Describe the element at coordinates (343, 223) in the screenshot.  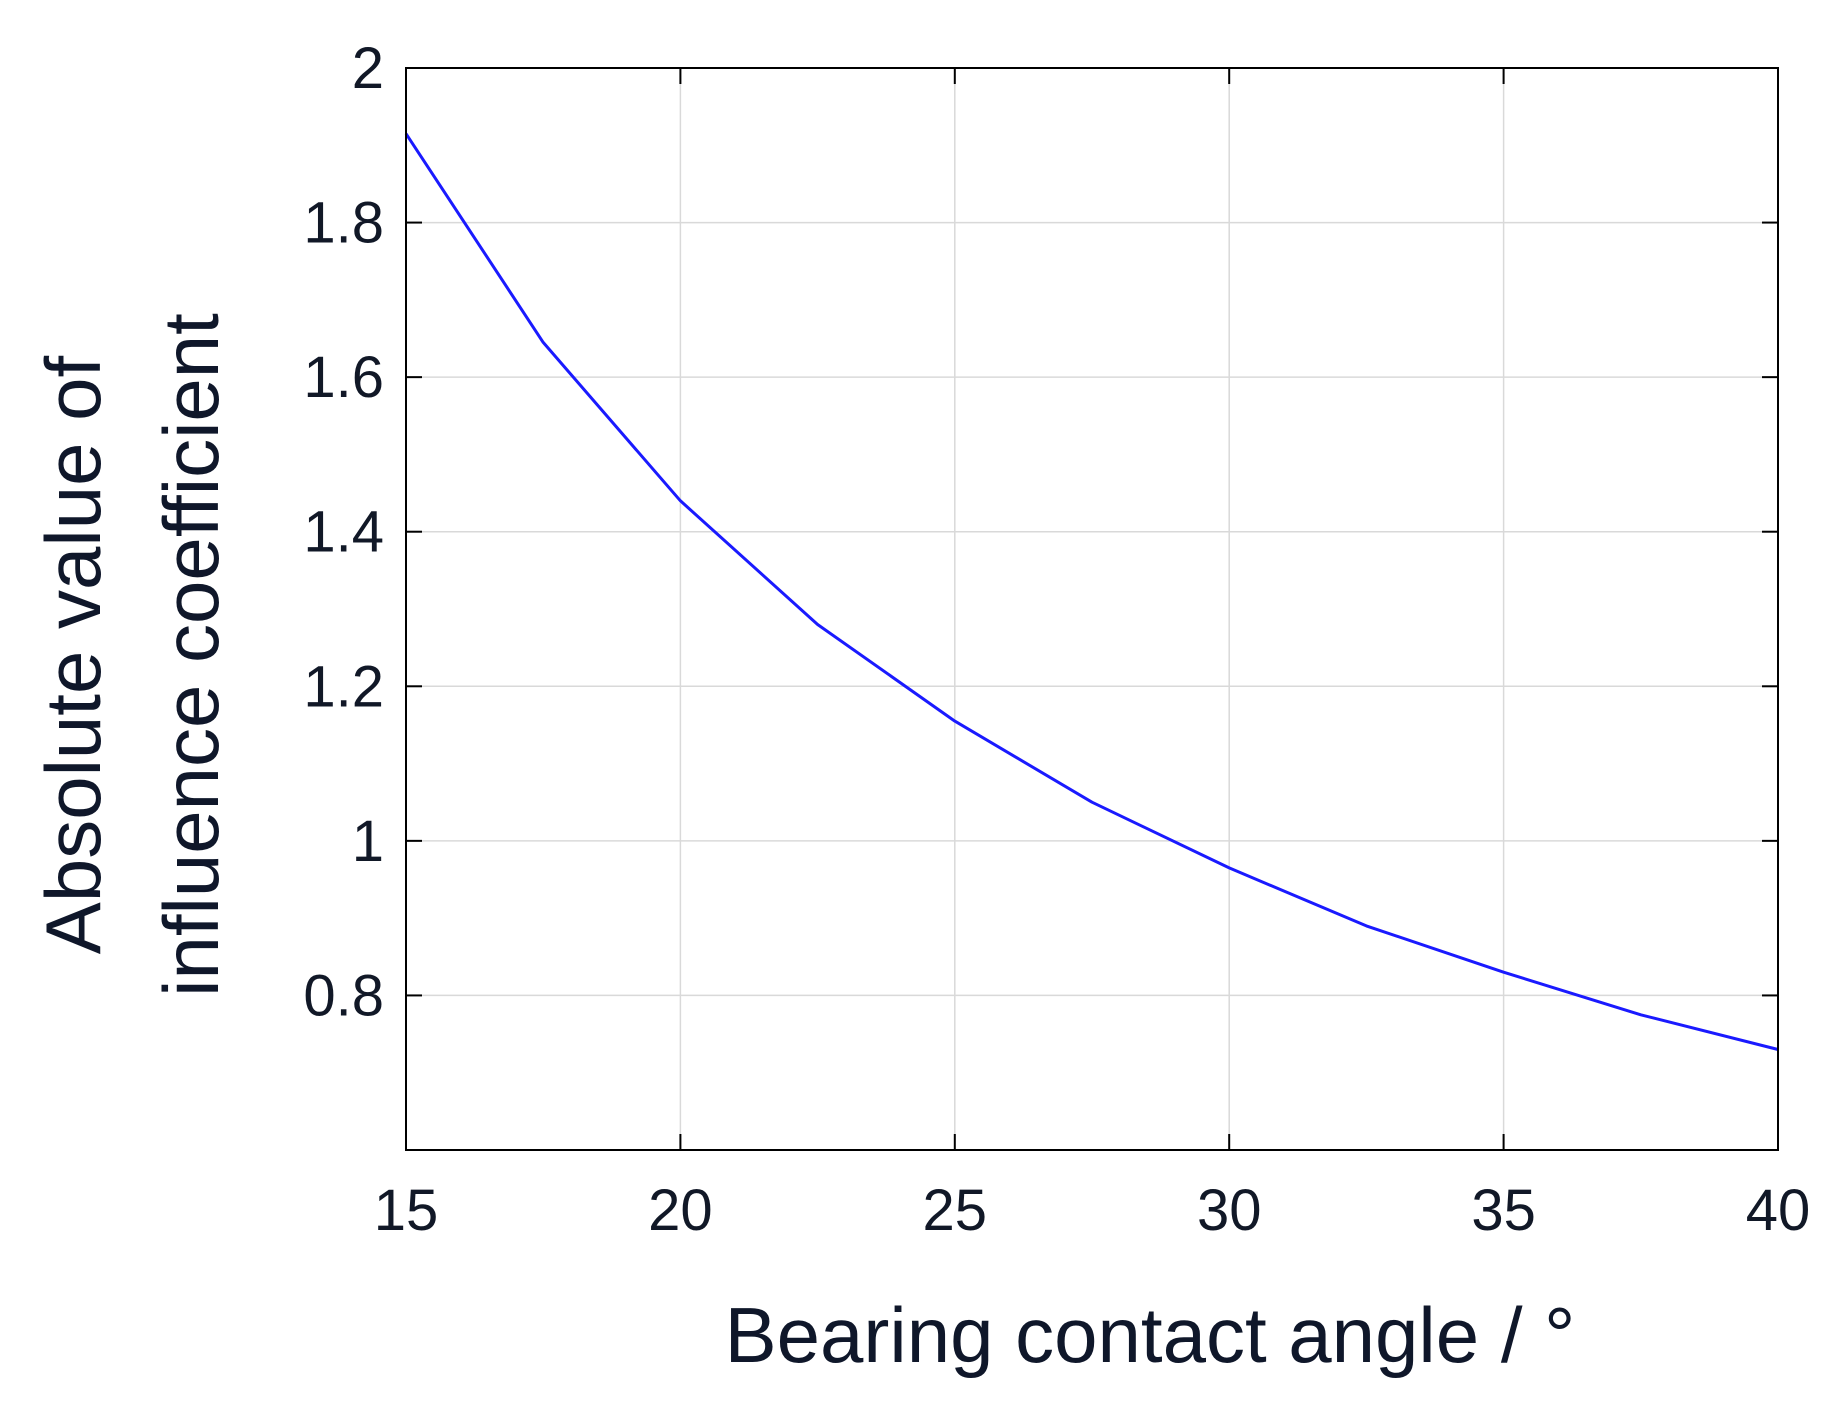
I see `y-tick-label: 1.8` at that location.